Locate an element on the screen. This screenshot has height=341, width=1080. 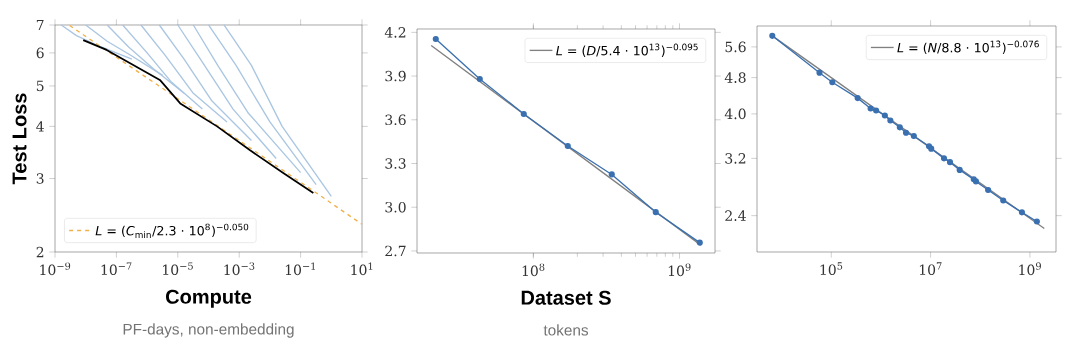
legend-label: L = (N/8.8 · 10$^{13}$)$^{−0.076}$ is located at coordinates (968, 47).